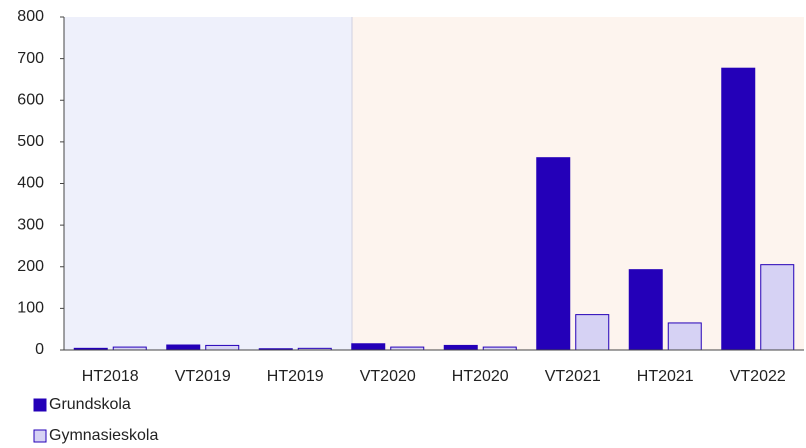 Image resolution: width=806 pixels, height=448 pixels. What do you see at coordinates (388, 376) in the screenshot?
I see `x-tick-label: VT2020` at bounding box center [388, 376].